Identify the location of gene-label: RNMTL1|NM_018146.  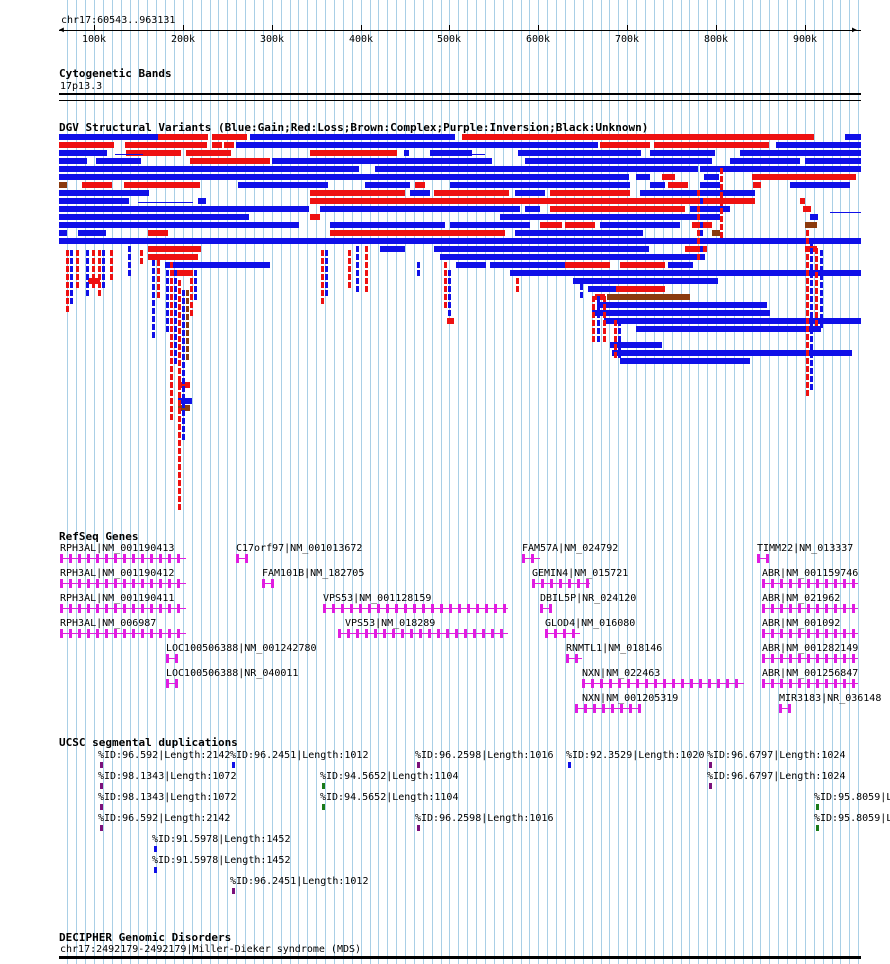
(614, 648).